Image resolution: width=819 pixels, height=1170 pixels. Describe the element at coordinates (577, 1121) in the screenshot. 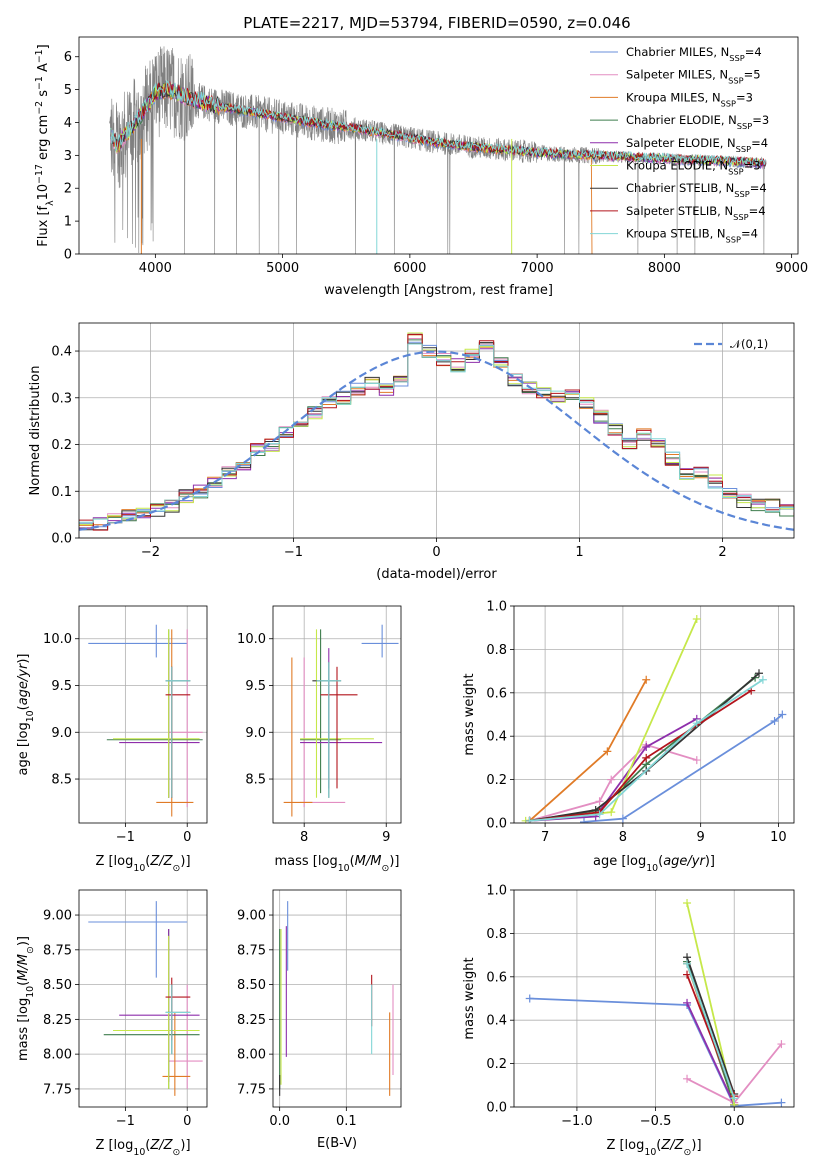

I see `x-tick-label: −1.0` at that location.